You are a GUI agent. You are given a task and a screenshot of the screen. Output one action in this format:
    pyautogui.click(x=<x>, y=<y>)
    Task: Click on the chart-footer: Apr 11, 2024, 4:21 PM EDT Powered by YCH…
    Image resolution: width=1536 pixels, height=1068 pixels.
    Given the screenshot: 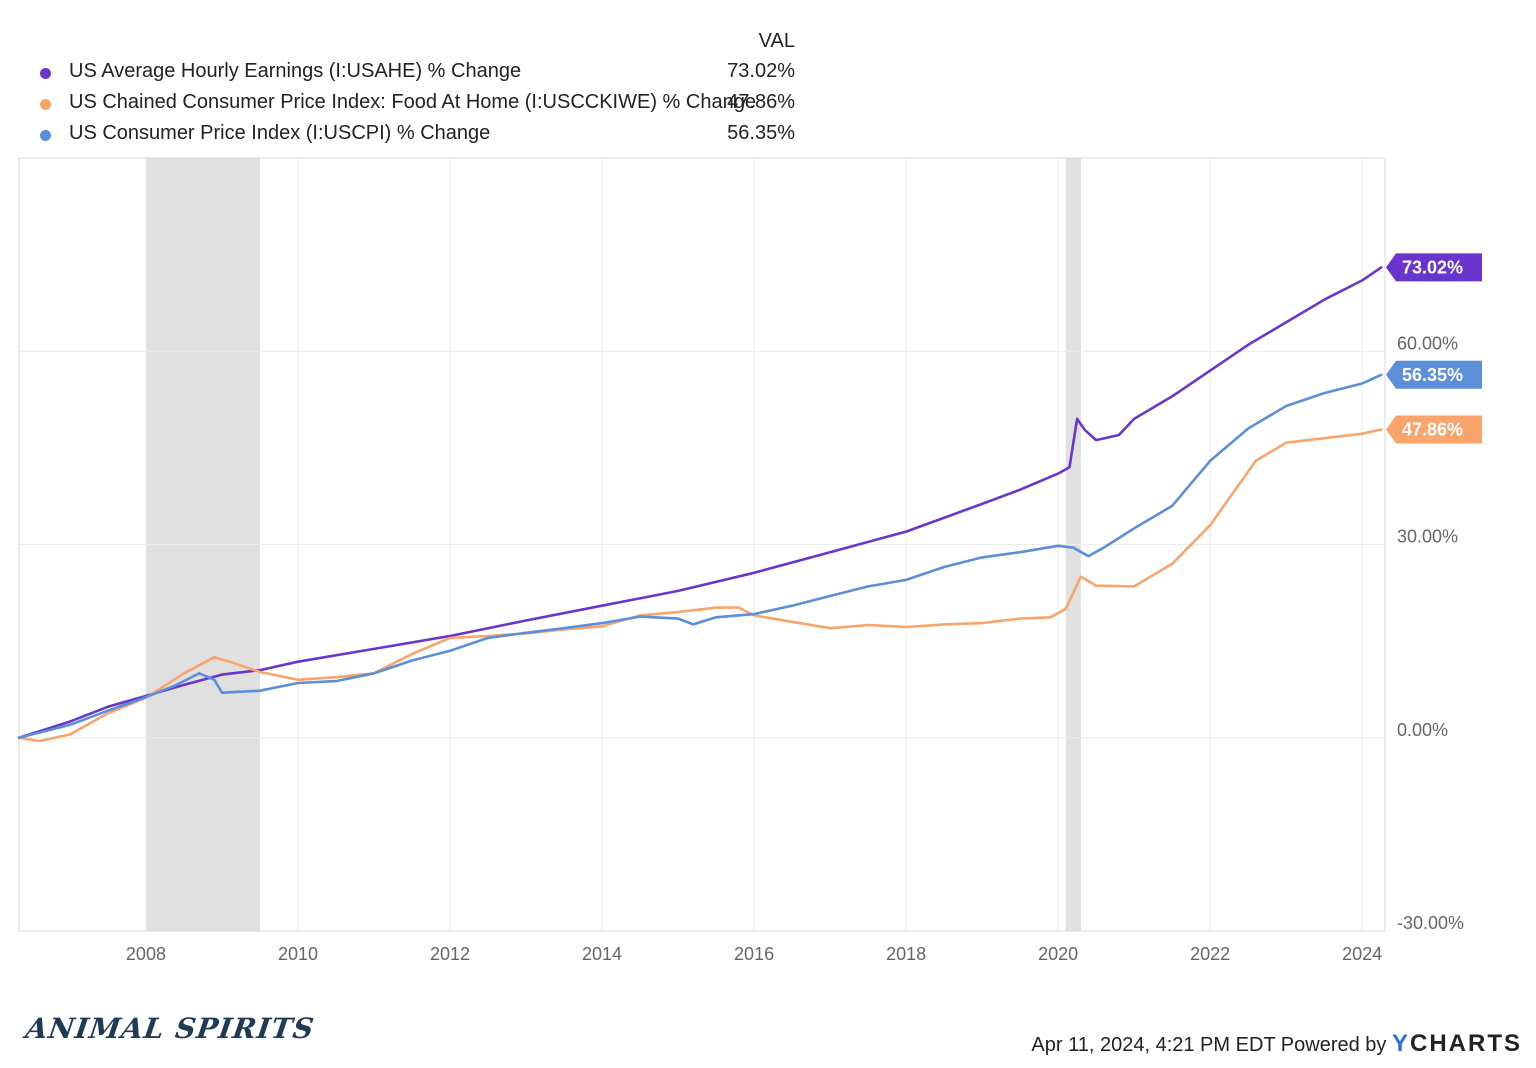 What is the action you would take?
    pyautogui.click(x=1276, y=1044)
    